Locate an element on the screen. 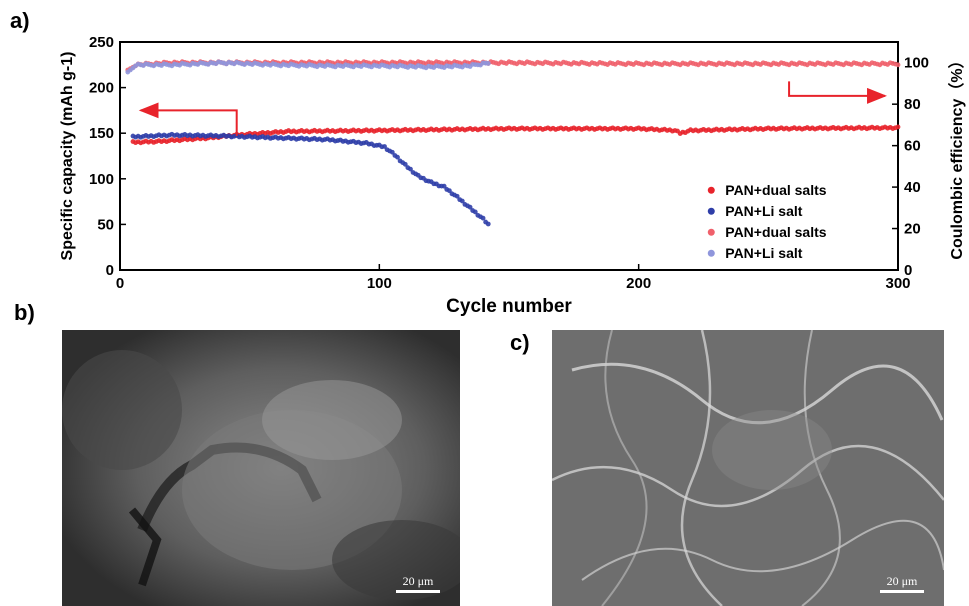  legend-label-0: PAN+dual salts is located at coordinates (775, 190).